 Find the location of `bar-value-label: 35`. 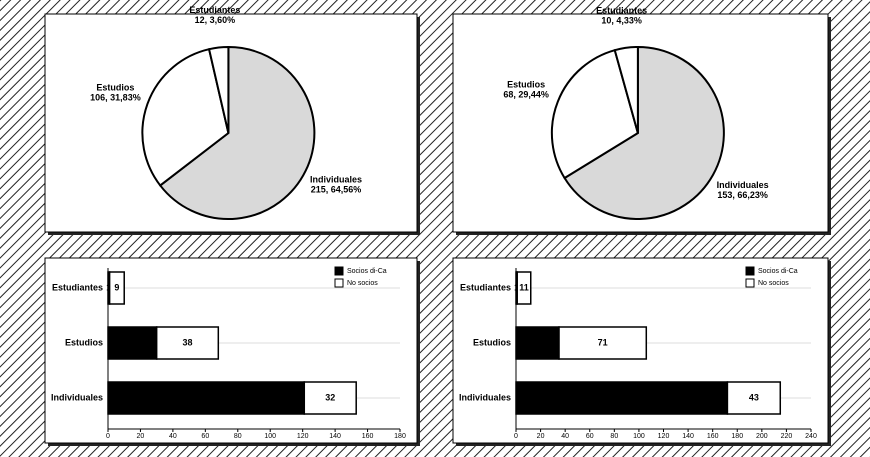

bar-value-label: 35 is located at coordinates (538, 342).